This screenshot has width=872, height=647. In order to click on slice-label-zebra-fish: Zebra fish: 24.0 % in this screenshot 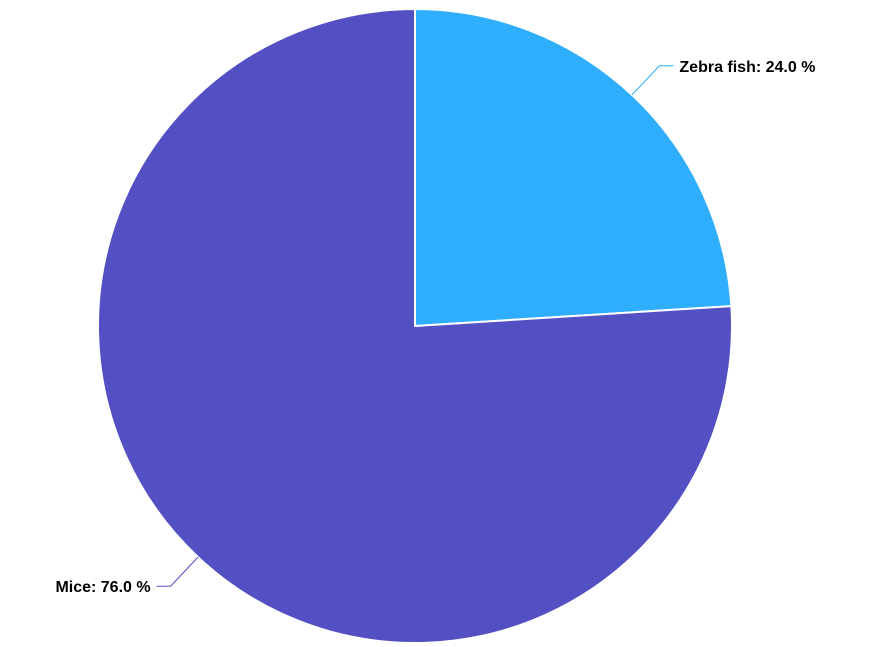, I will do `click(747, 67)`.